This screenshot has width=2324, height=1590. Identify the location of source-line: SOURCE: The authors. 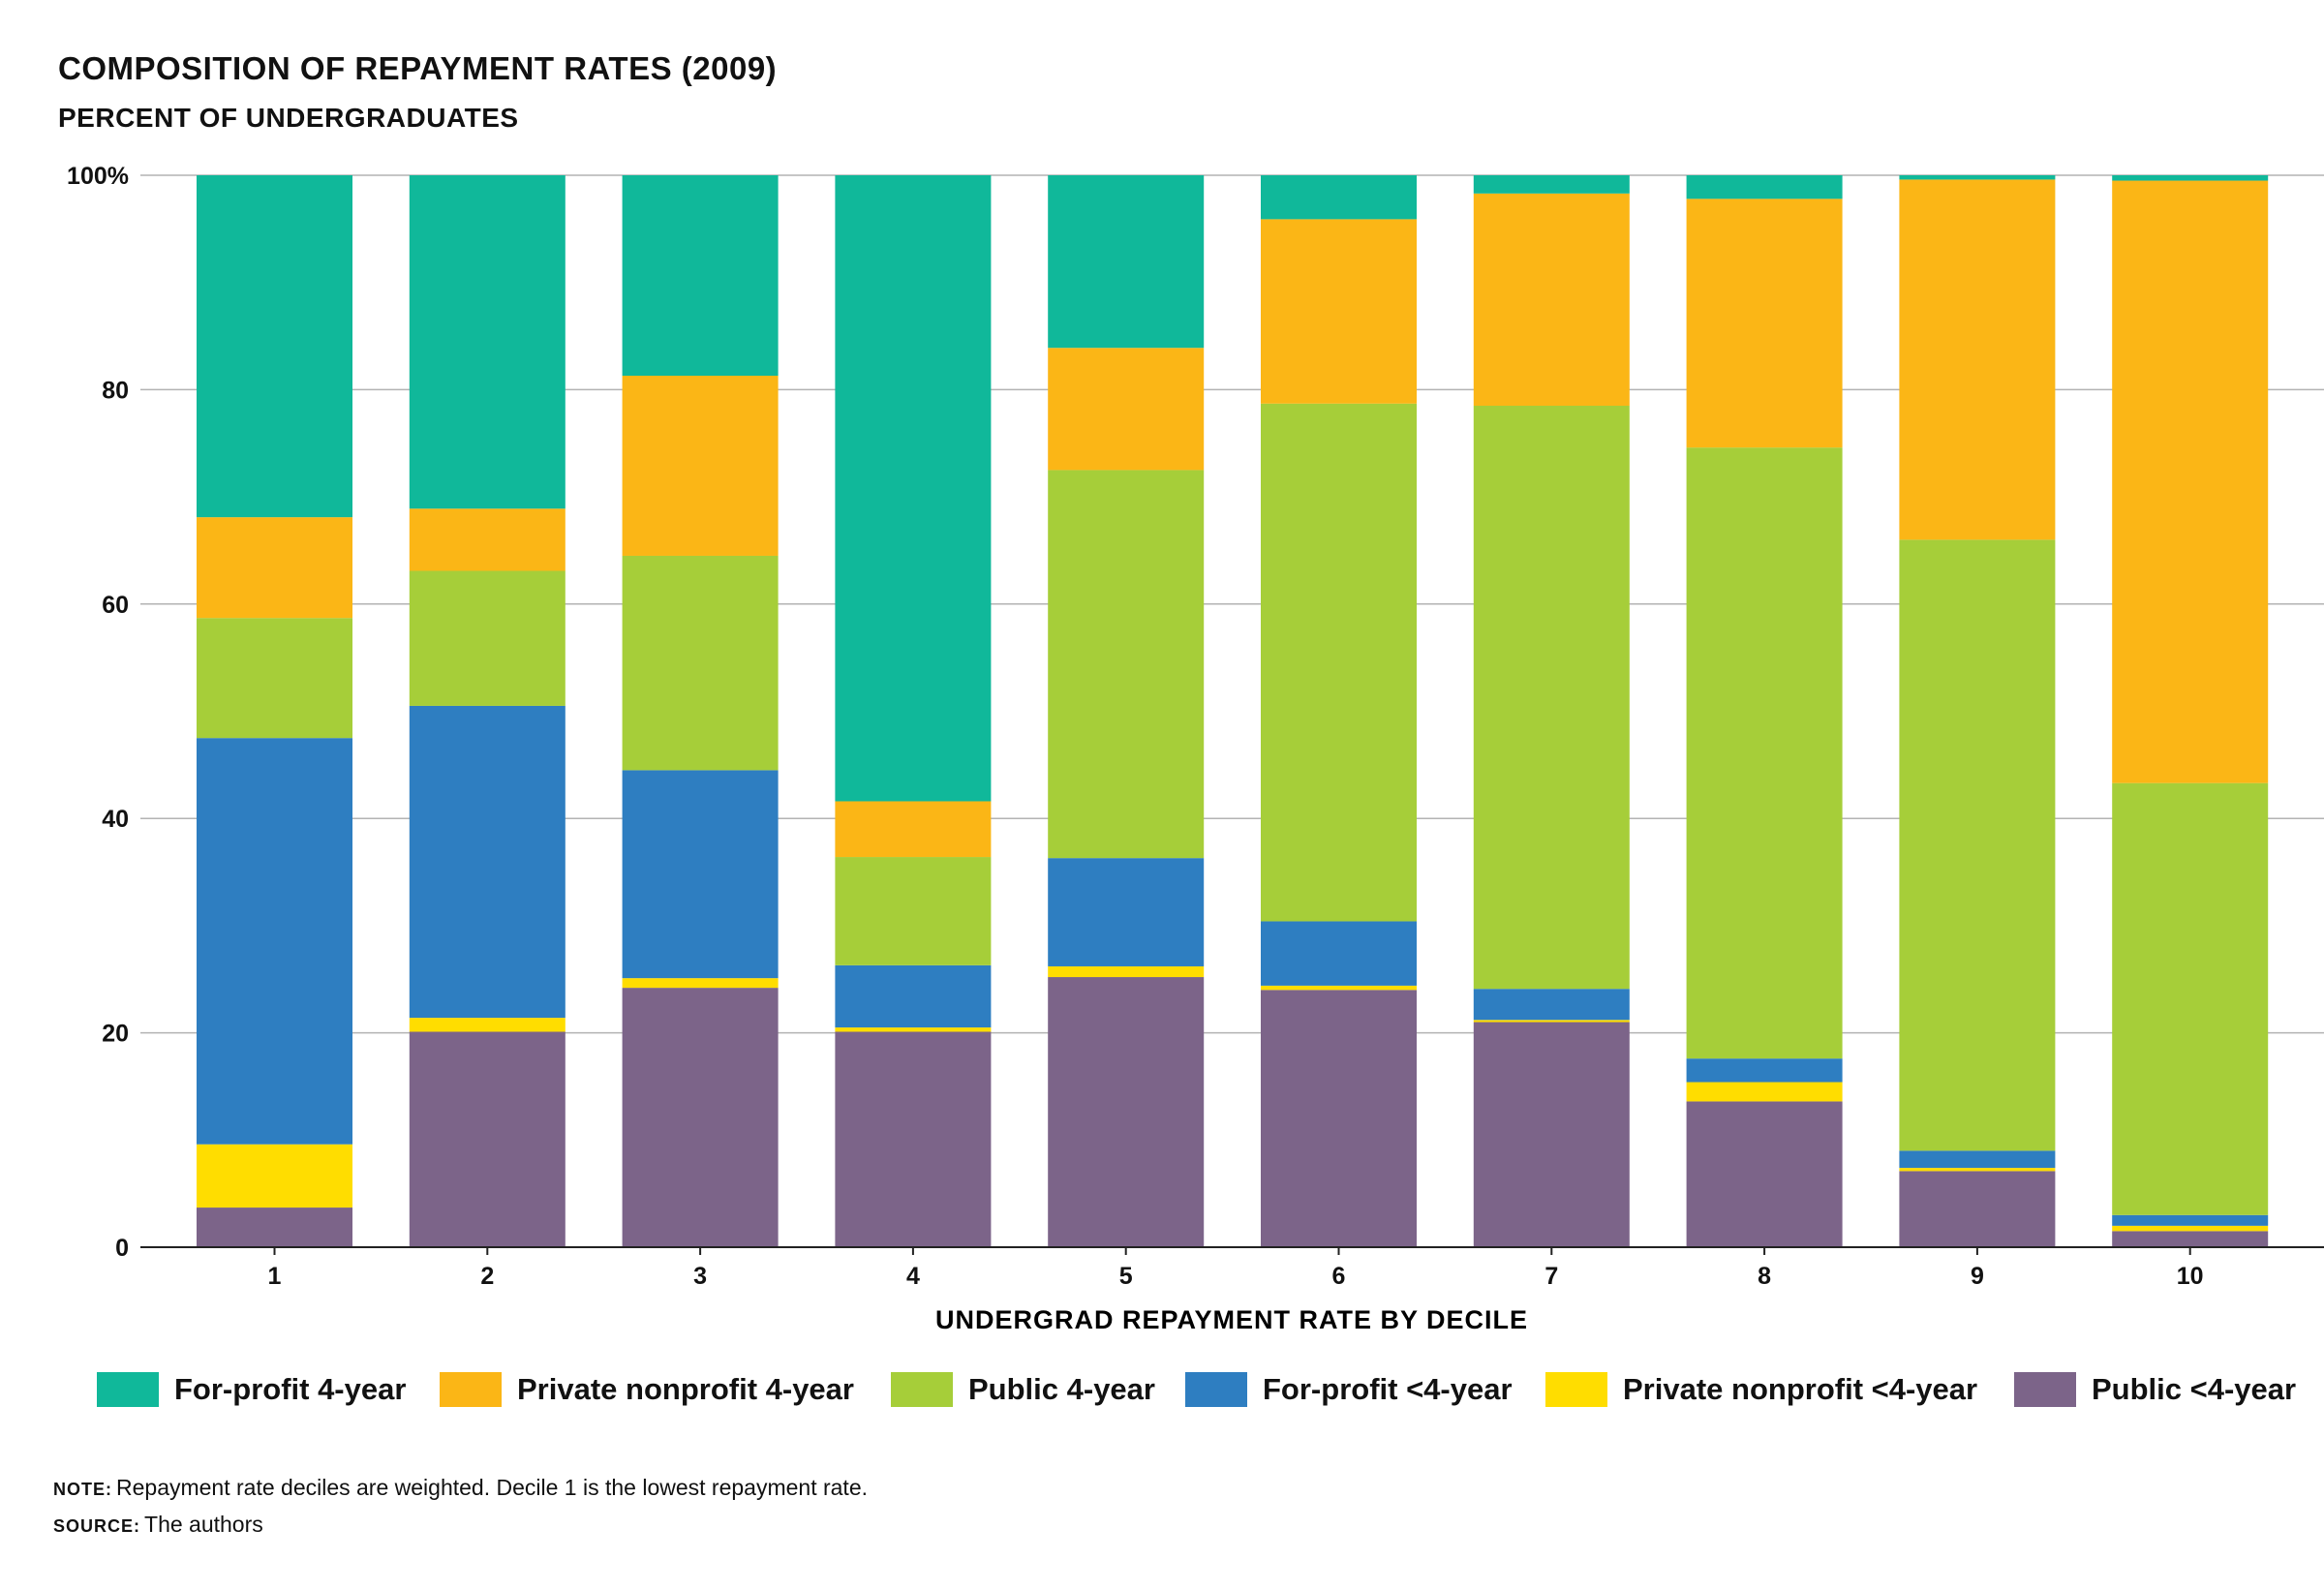
(461, 1525).